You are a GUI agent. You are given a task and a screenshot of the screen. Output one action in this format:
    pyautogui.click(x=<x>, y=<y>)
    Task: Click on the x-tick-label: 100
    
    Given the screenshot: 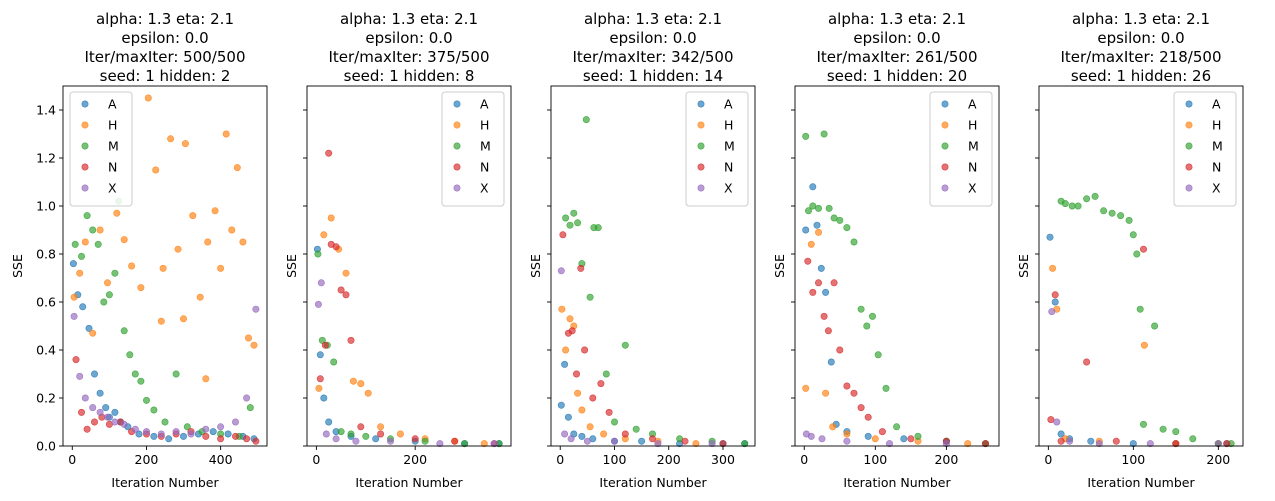 What is the action you would take?
    pyautogui.click(x=615, y=459)
    